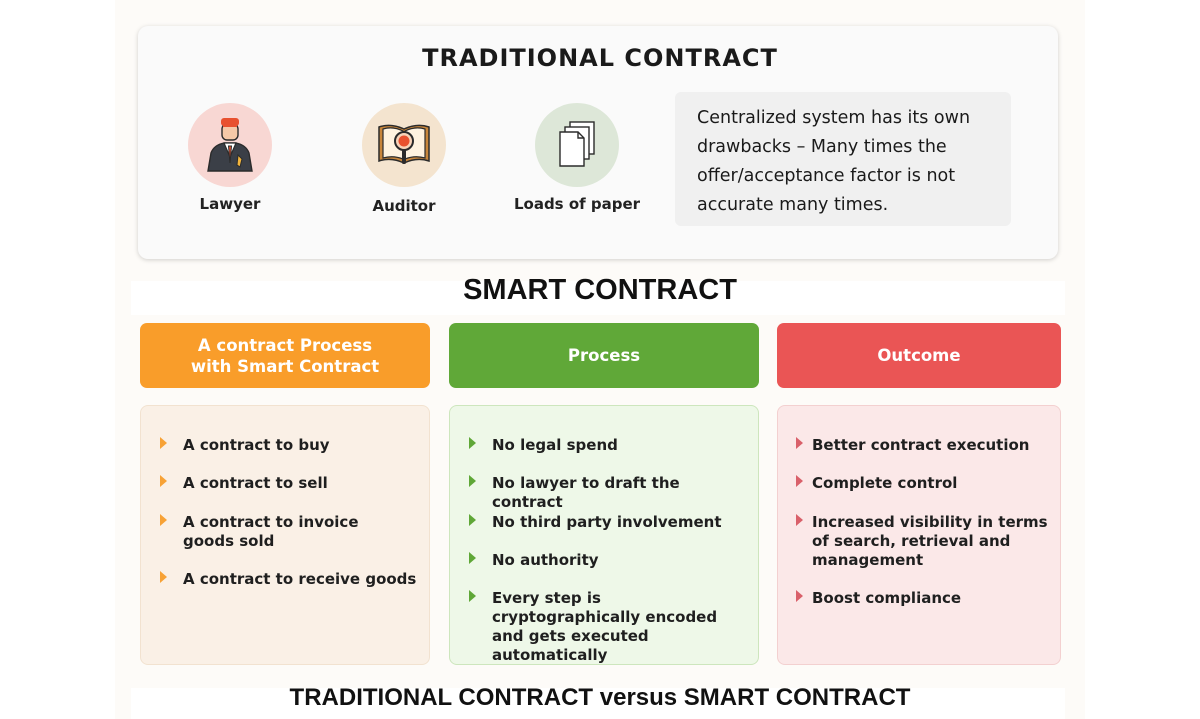  I want to click on list-item: A contract to invoice goods sold, so click(266, 532).